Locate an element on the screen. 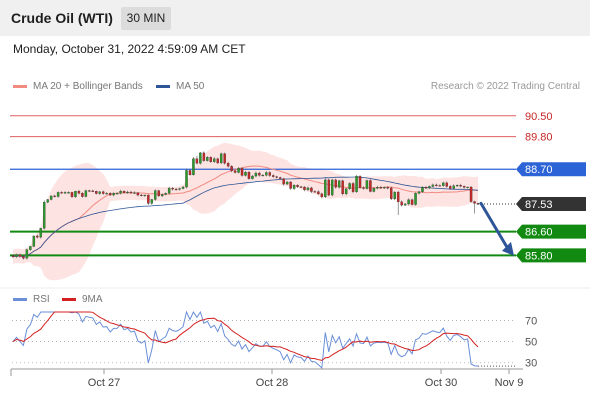  9ma-swatch is located at coordinates (69, 299).